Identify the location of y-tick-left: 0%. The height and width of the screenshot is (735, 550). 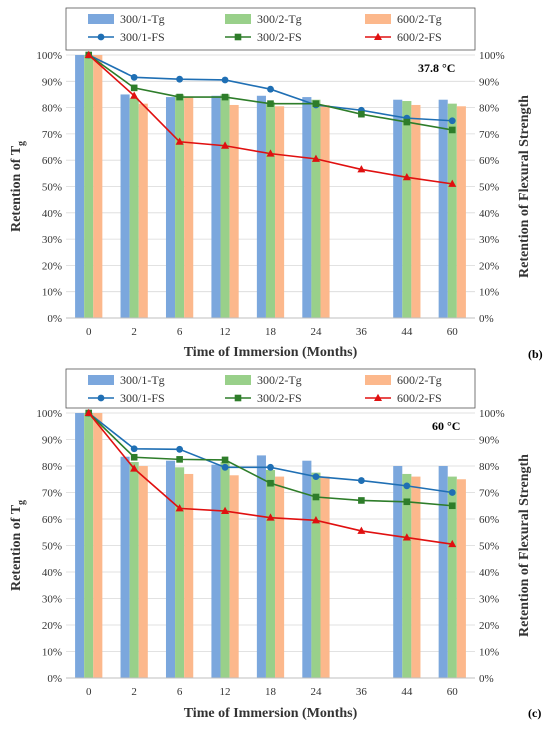
(54, 679).